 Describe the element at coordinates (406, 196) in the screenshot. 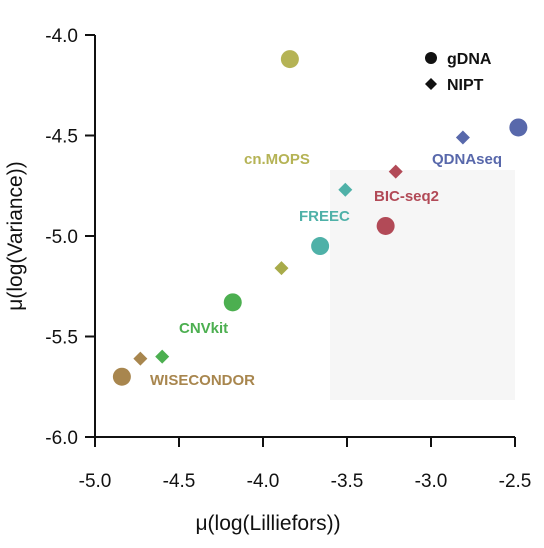

I see `label-bic-seq2: BIC-seq2` at that location.